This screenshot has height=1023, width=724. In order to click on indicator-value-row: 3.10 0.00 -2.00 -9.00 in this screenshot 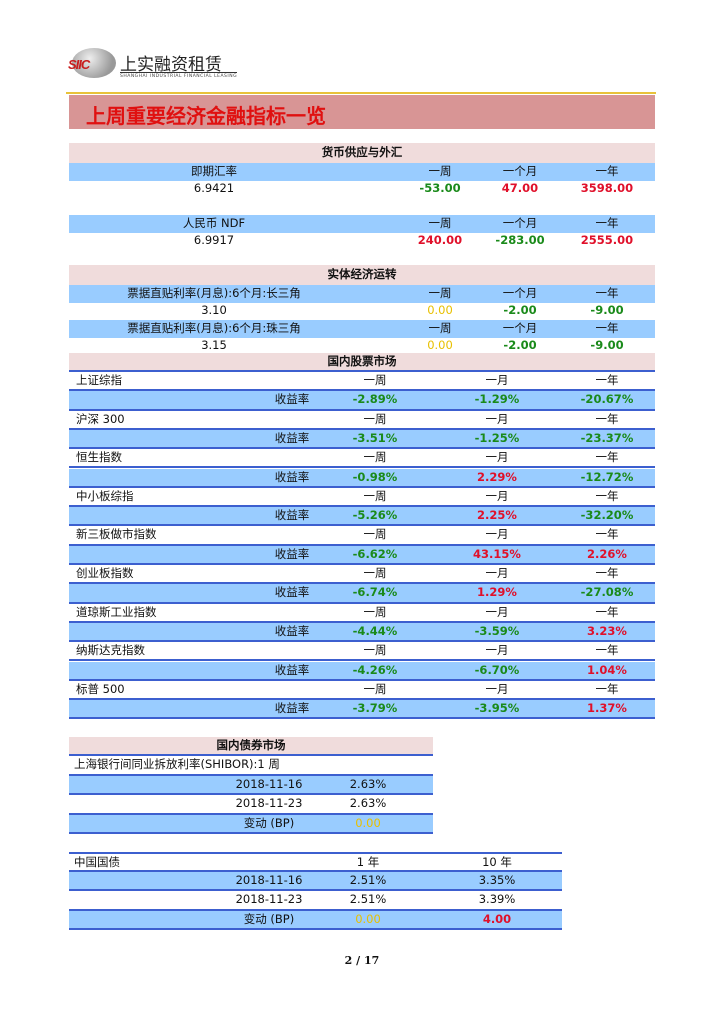, I will do `click(362, 311)`.